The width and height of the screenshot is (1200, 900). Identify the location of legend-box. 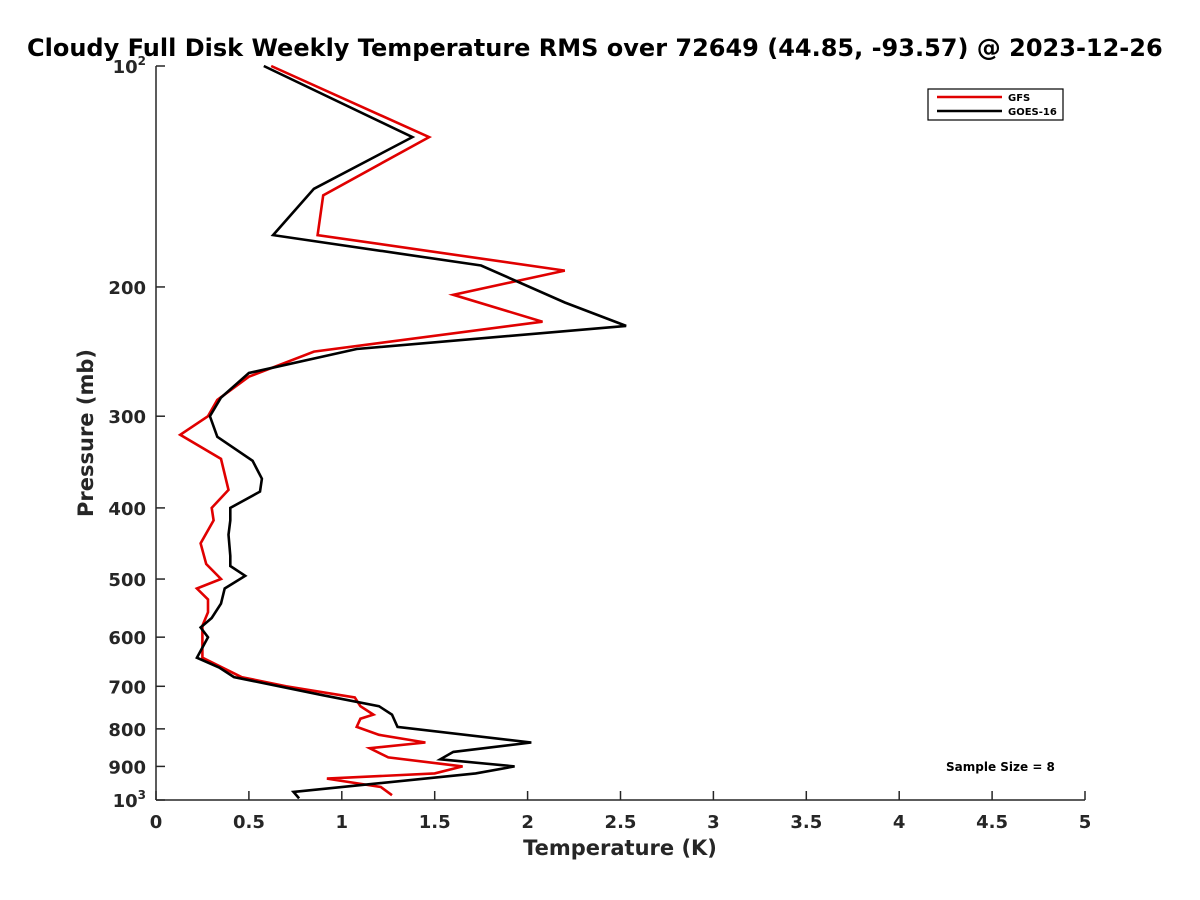
(995, 104).